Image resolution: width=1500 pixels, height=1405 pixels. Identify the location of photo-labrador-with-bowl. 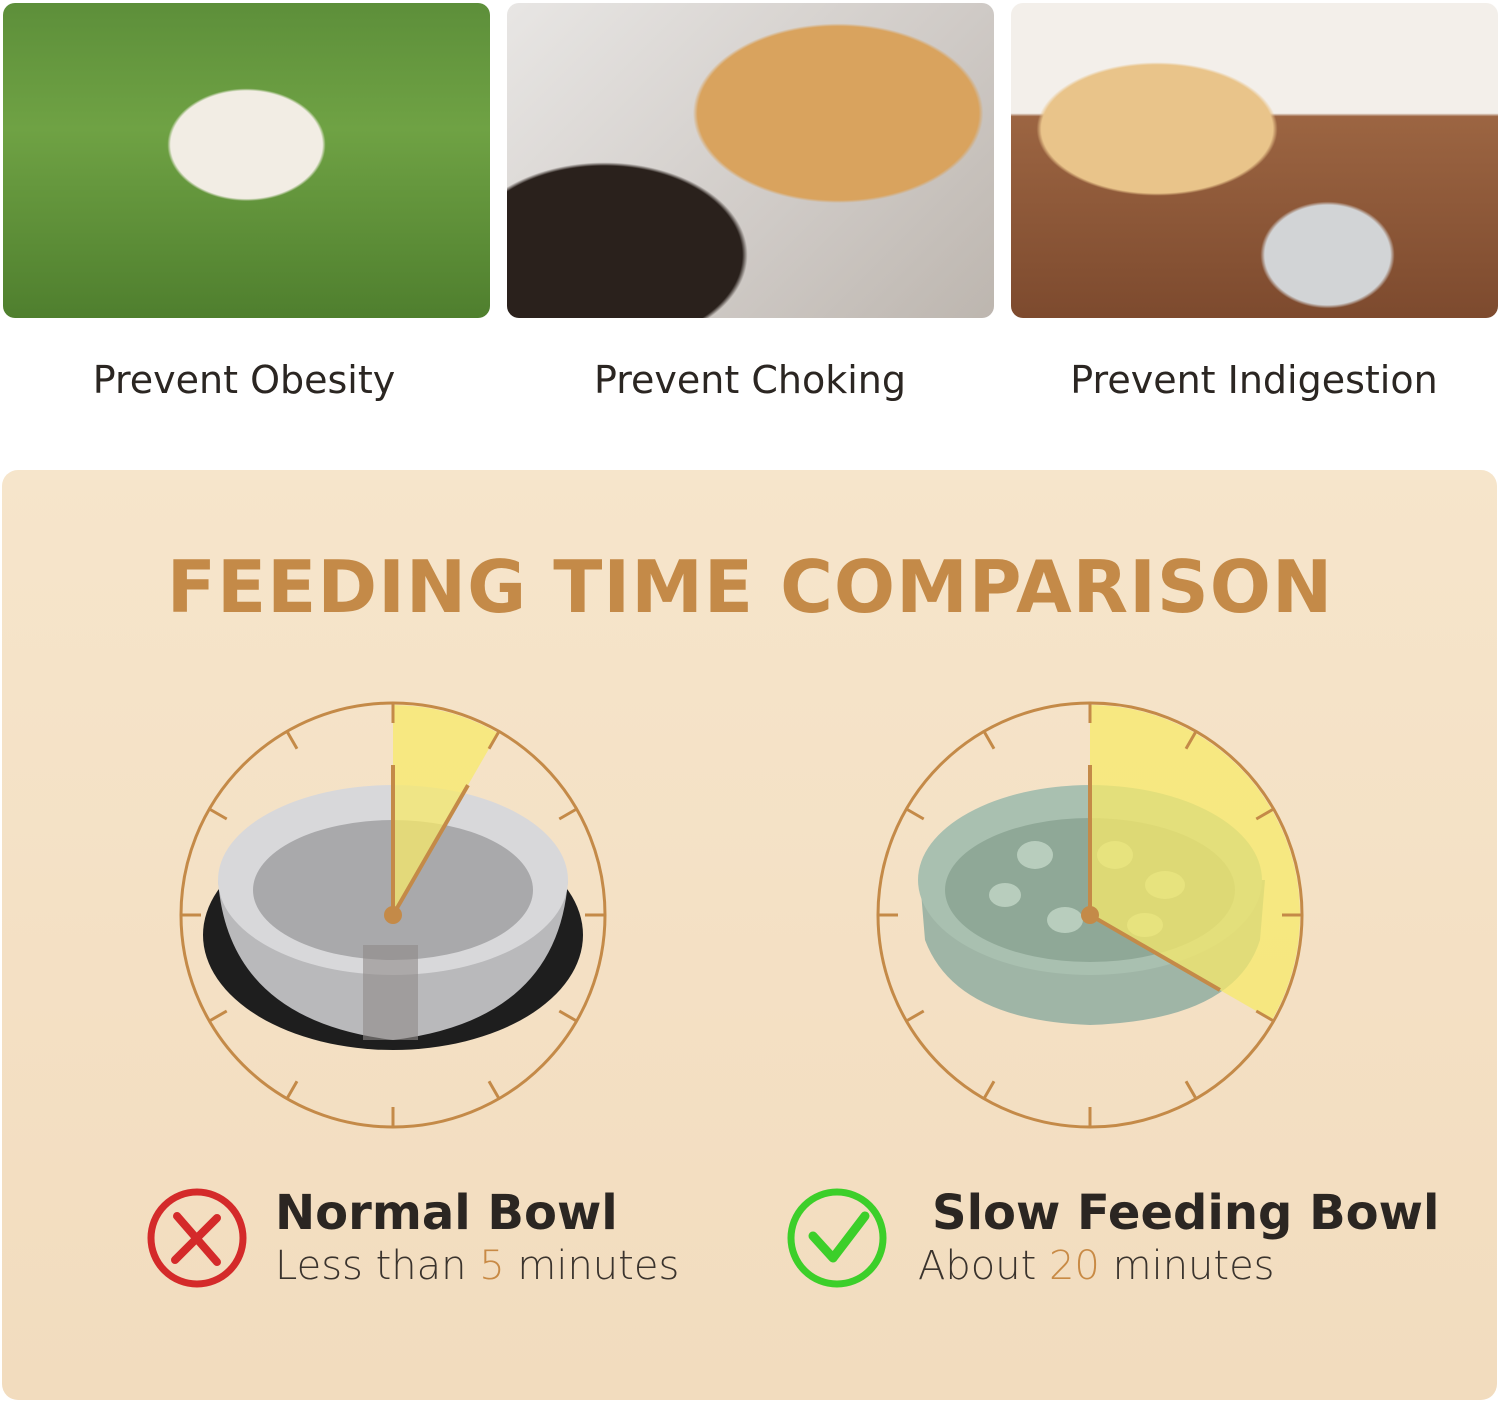
(1254, 160).